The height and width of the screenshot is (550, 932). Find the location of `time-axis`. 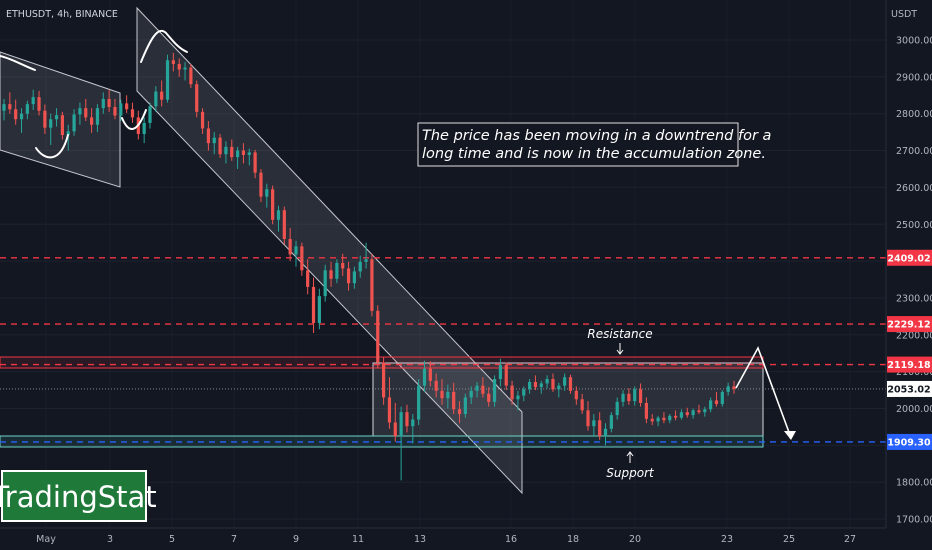

time-axis is located at coordinates (443, 539).